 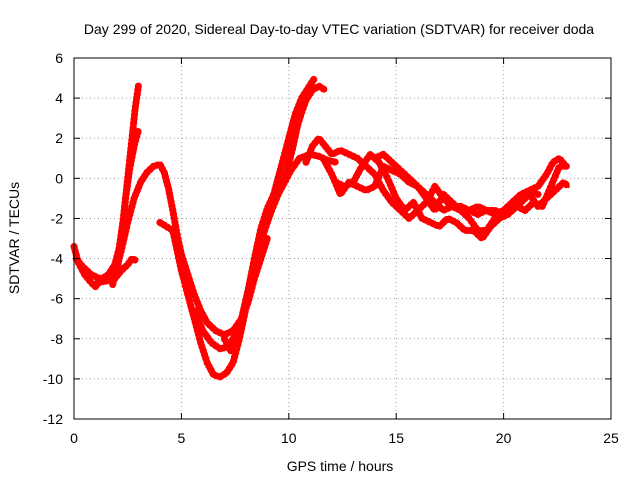 What do you see at coordinates (59, 138) in the screenshot?
I see `y-tick-label: 2` at bounding box center [59, 138].